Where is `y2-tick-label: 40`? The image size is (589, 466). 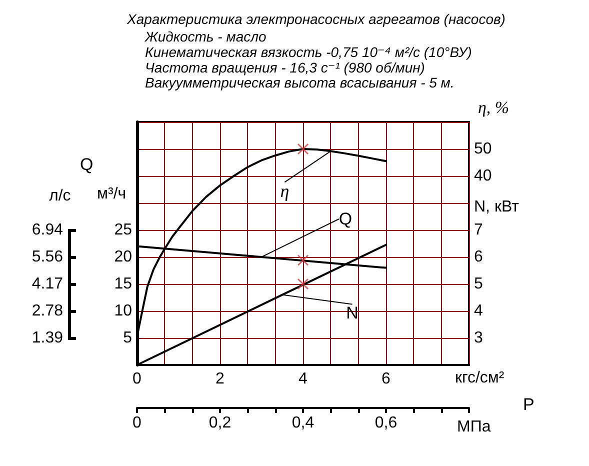 y2-tick-label: 40 is located at coordinates (483, 176).